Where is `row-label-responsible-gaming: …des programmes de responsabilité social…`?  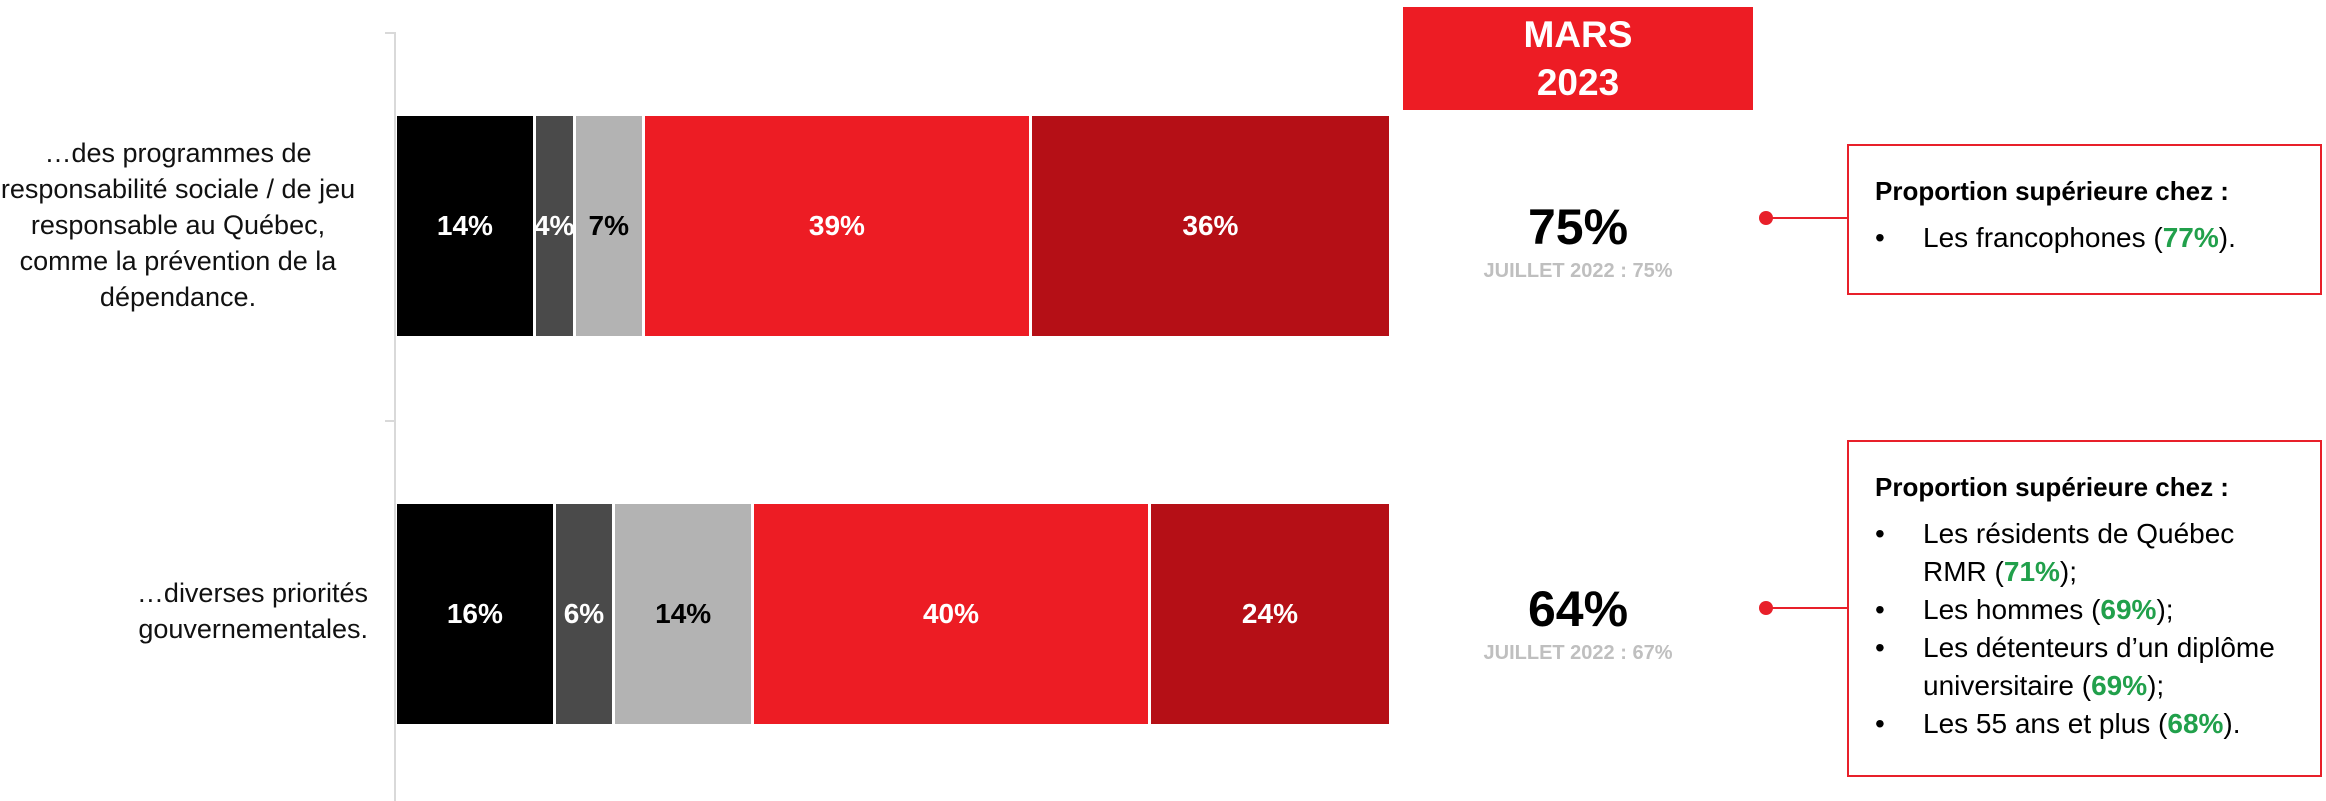
row-label-responsible-gaming: …des programmes de responsabilité social… is located at coordinates (184, 225).